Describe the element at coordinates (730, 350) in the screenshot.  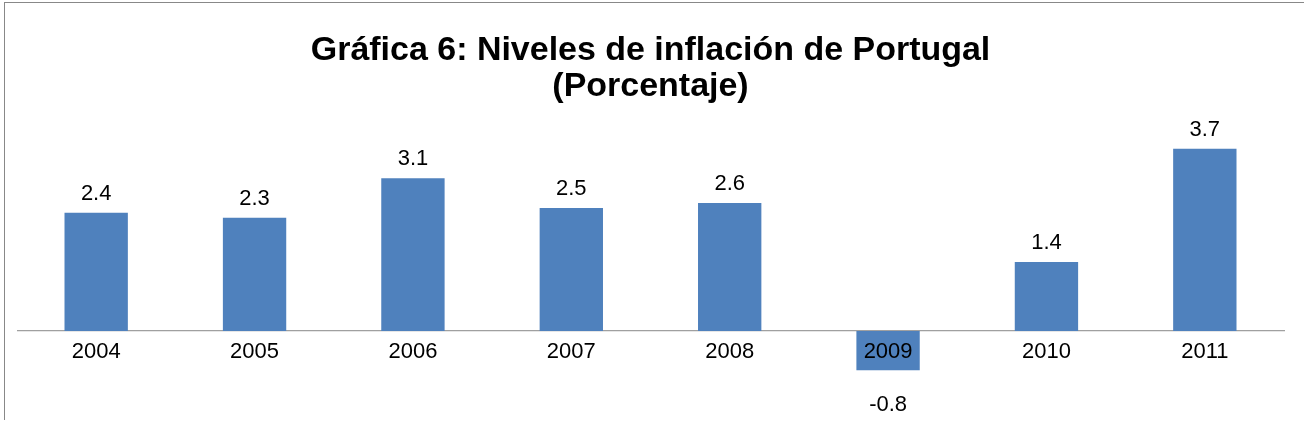
I see `x-tick-label: 2008` at that location.